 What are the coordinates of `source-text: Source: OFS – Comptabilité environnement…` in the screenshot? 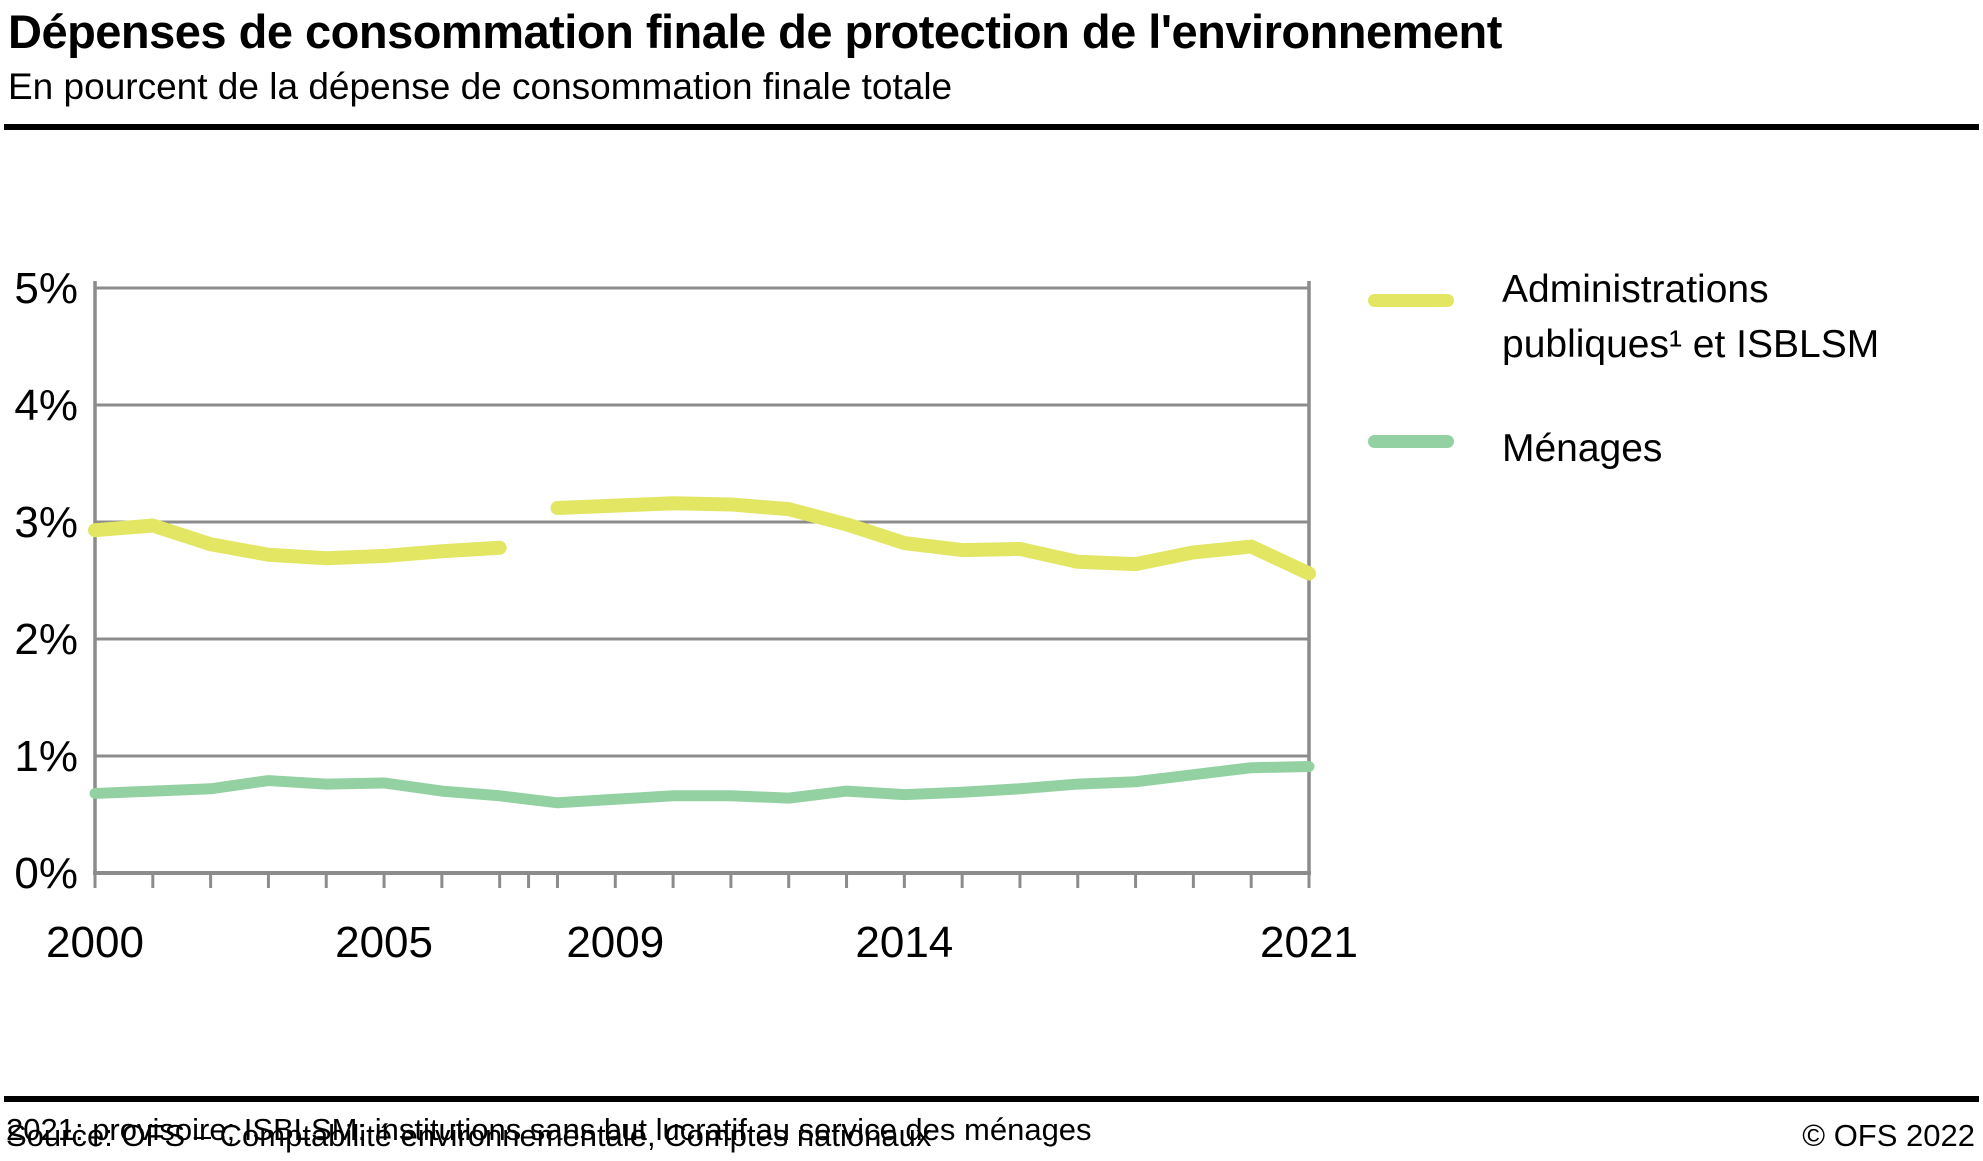 It's located at (469, 1135).